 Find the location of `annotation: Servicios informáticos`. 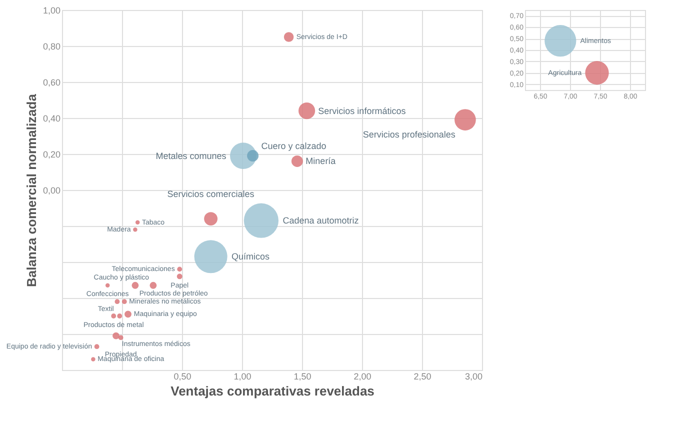

annotation: Servicios informáticos is located at coordinates (362, 111).